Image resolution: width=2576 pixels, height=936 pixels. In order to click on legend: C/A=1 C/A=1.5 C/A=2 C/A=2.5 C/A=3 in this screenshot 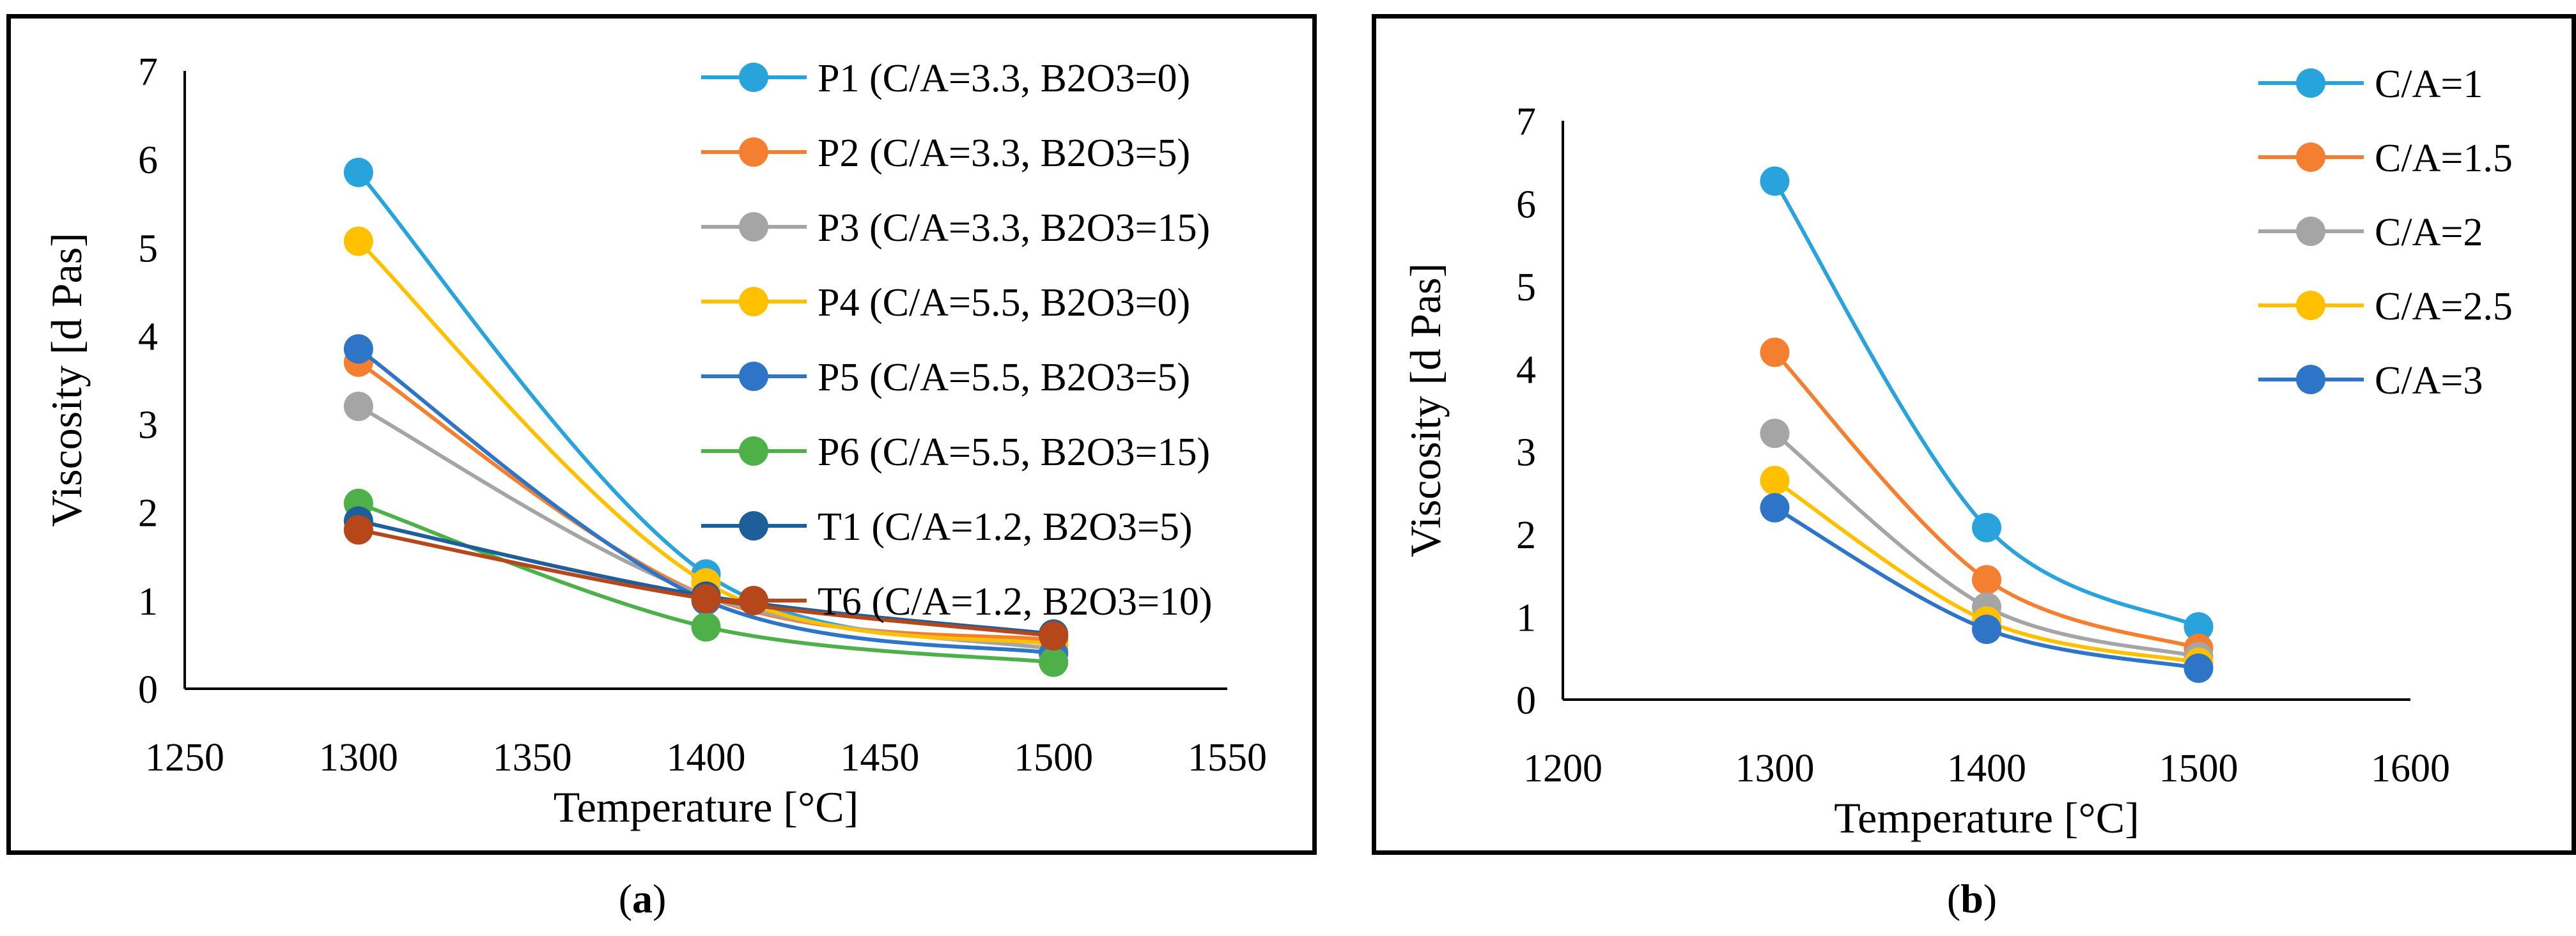, I will do `click(2385, 233)`.